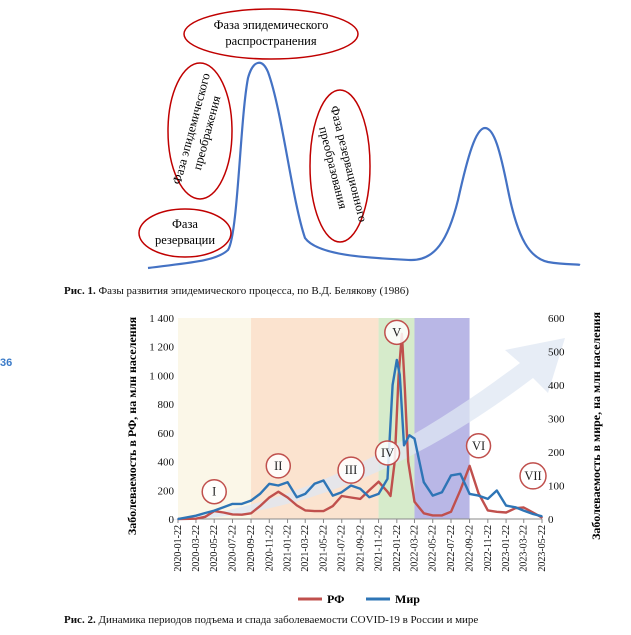 The height and width of the screenshot is (635, 631). I want to click on y-tick-right: 600, so click(556, 319).